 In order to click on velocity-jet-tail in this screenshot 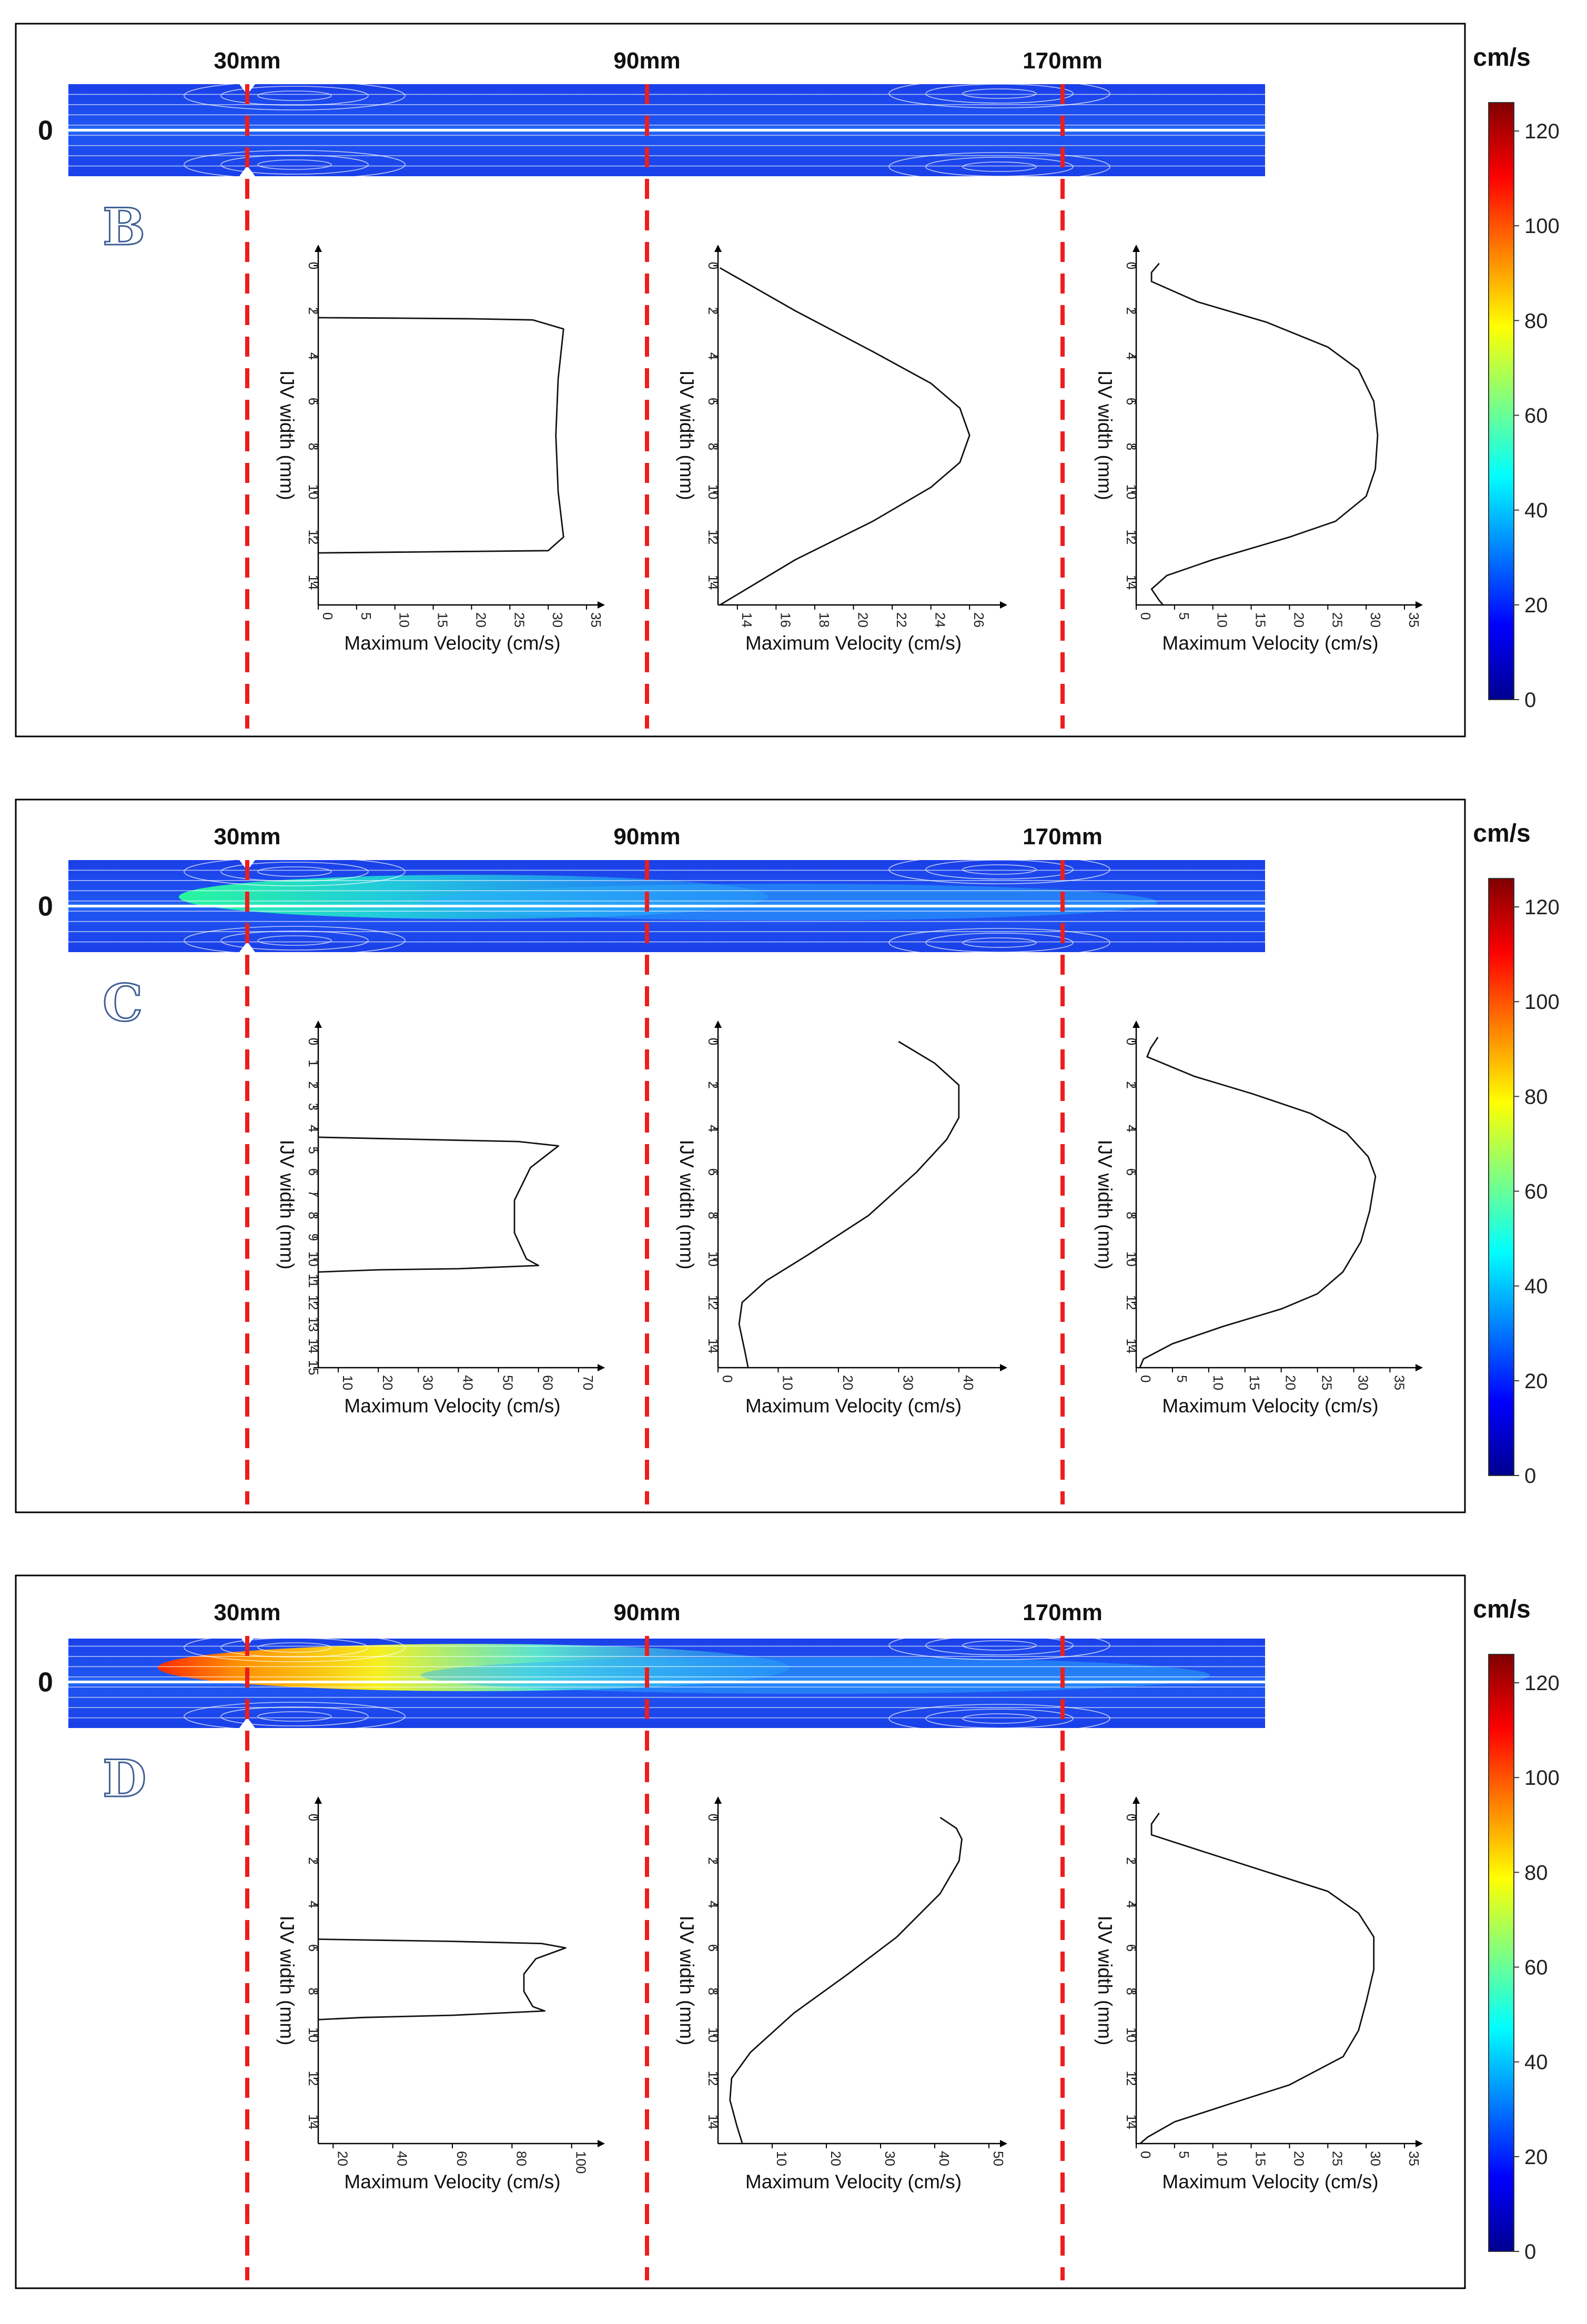, I will do `click(816, 1676)`.